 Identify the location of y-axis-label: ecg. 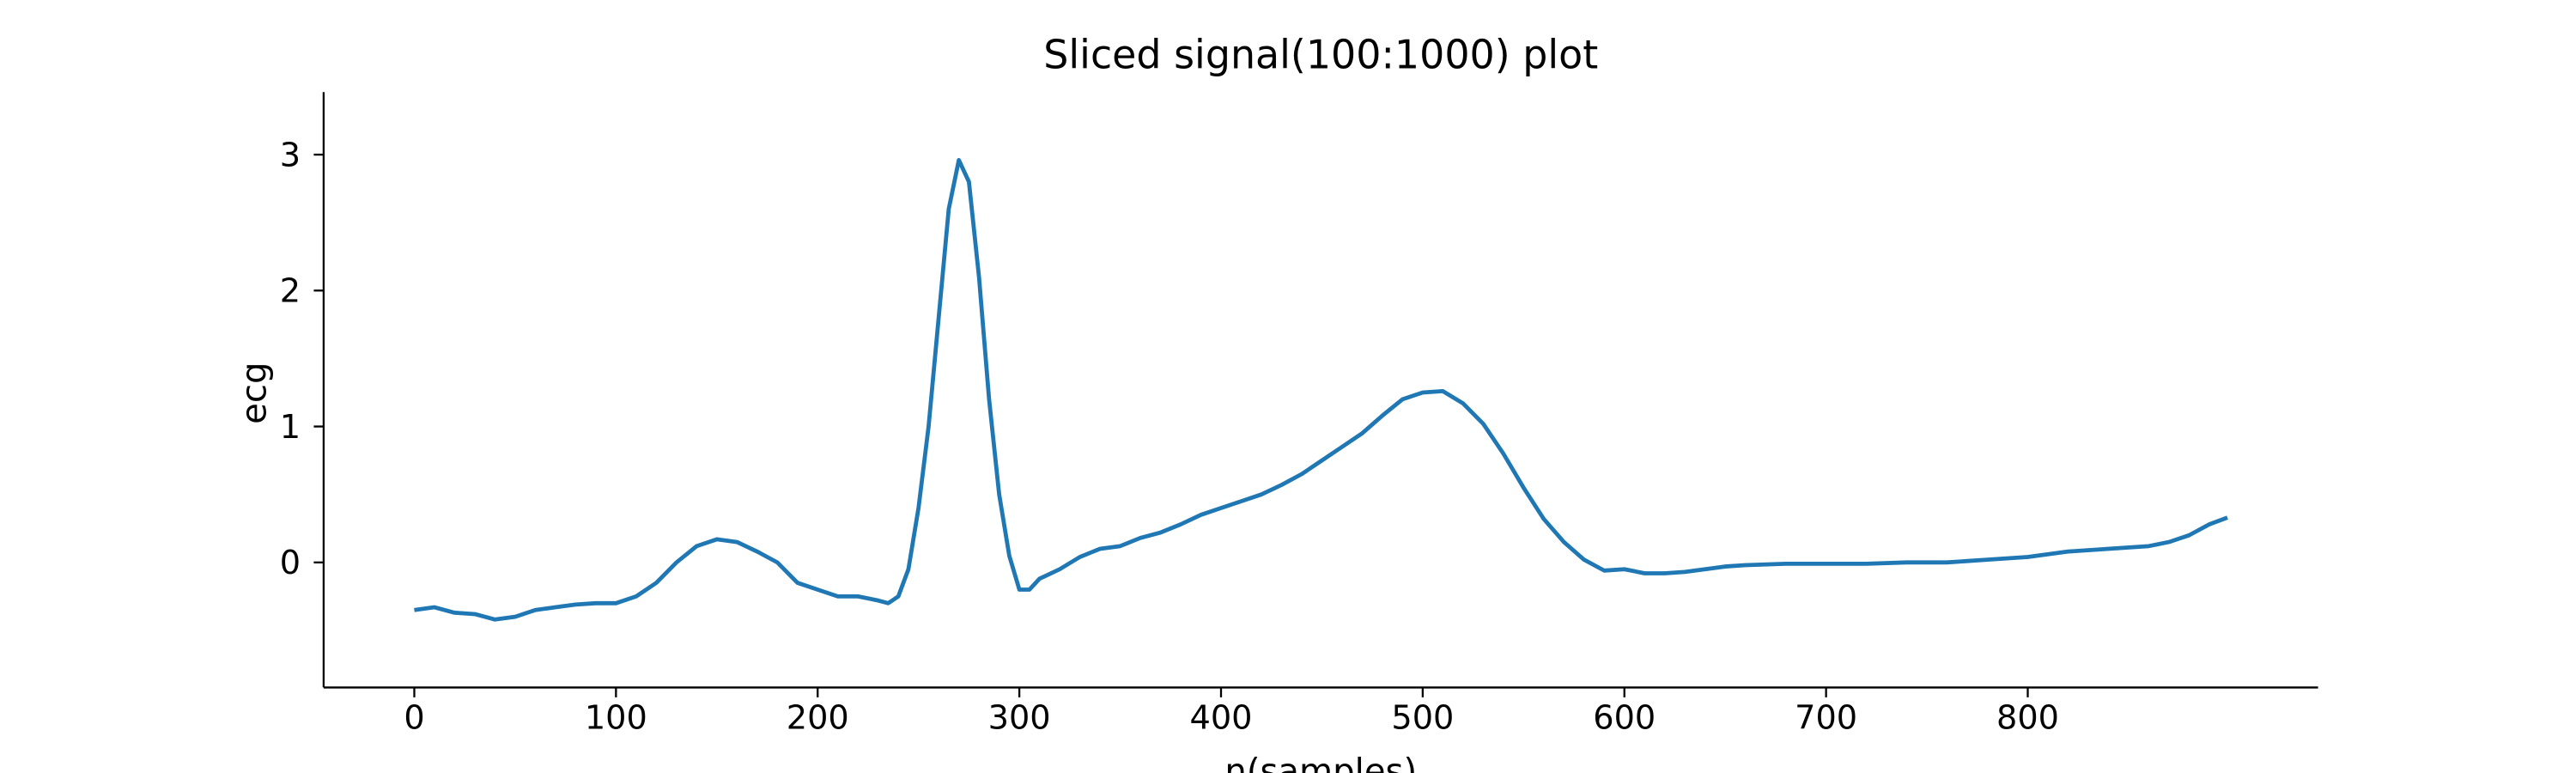
(254, 392).